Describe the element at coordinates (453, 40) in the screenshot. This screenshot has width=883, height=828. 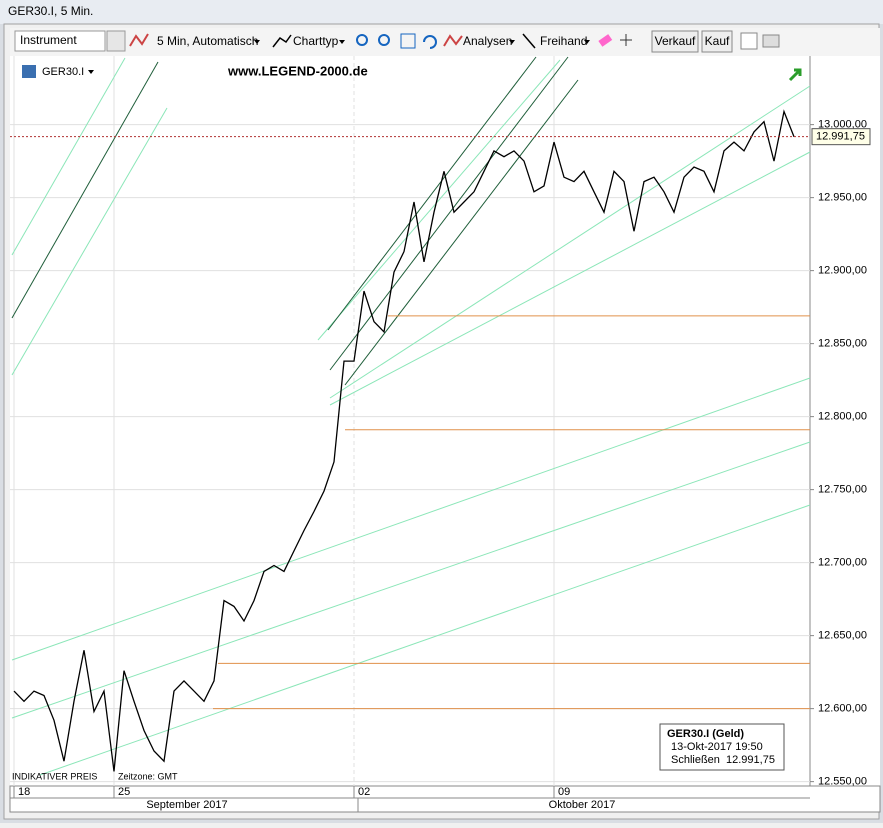
I see `analyses-icon` at that location.